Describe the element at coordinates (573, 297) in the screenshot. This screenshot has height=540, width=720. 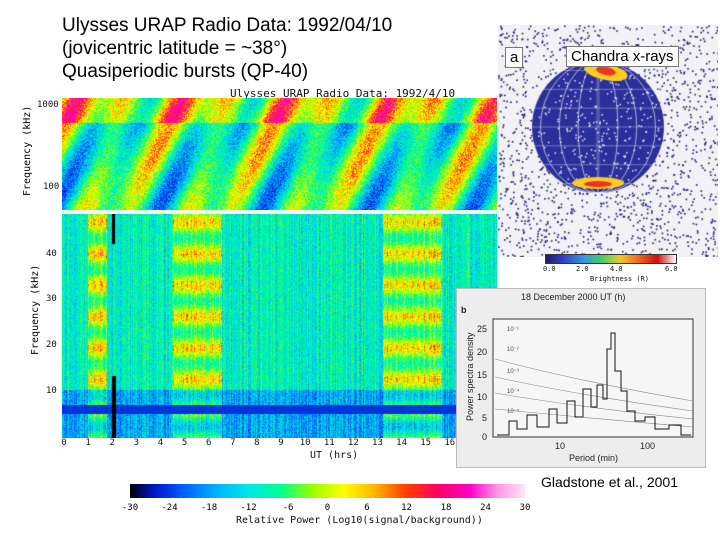
I see `psd-header: 18 December 2000 UT (h)` at that location.